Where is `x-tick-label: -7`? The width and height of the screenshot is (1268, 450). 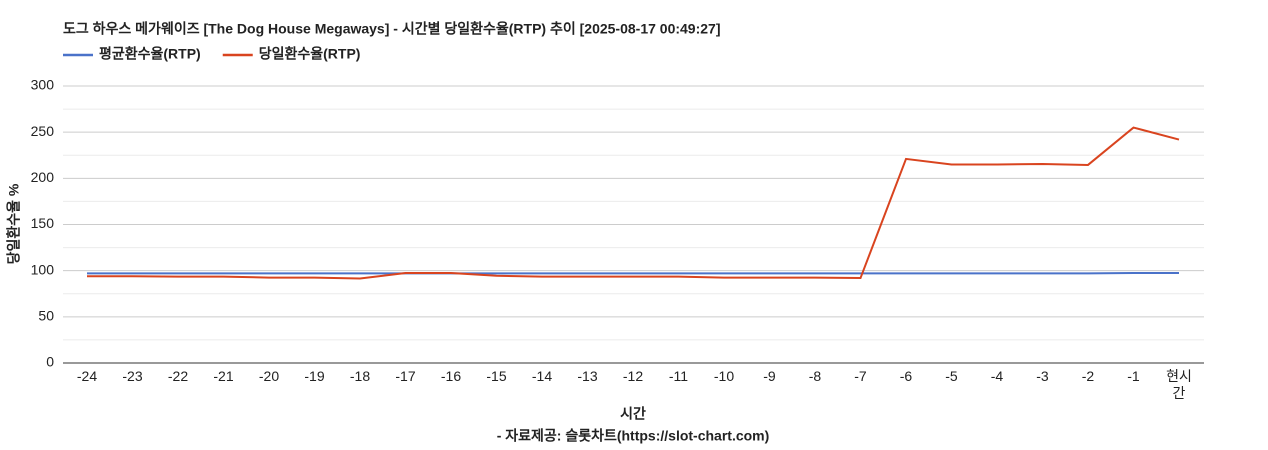 x-tick-label: -7 is located at coordinates (860, 376).